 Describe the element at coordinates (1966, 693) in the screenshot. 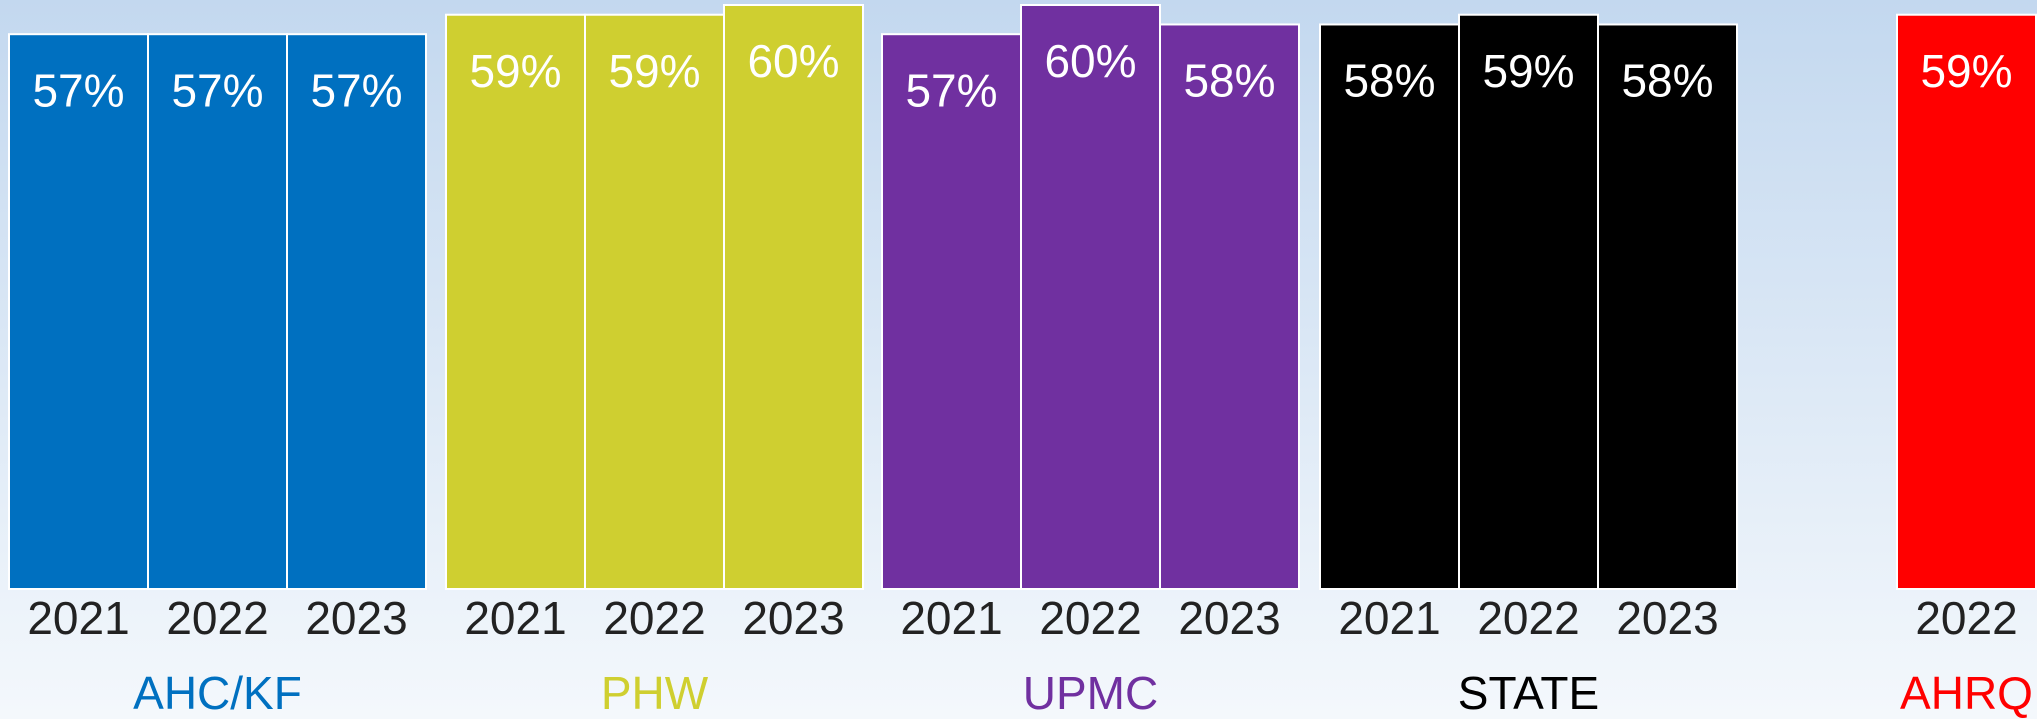

I see `group-label: AHRQ` at that location.